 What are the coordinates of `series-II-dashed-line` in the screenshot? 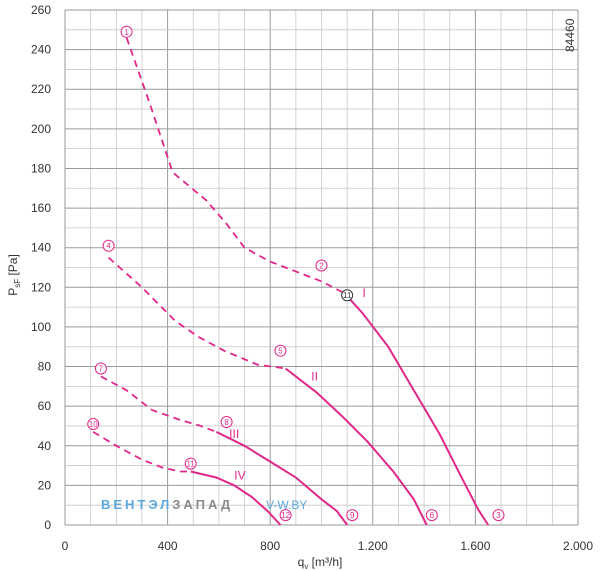 It's located at (197, 313).